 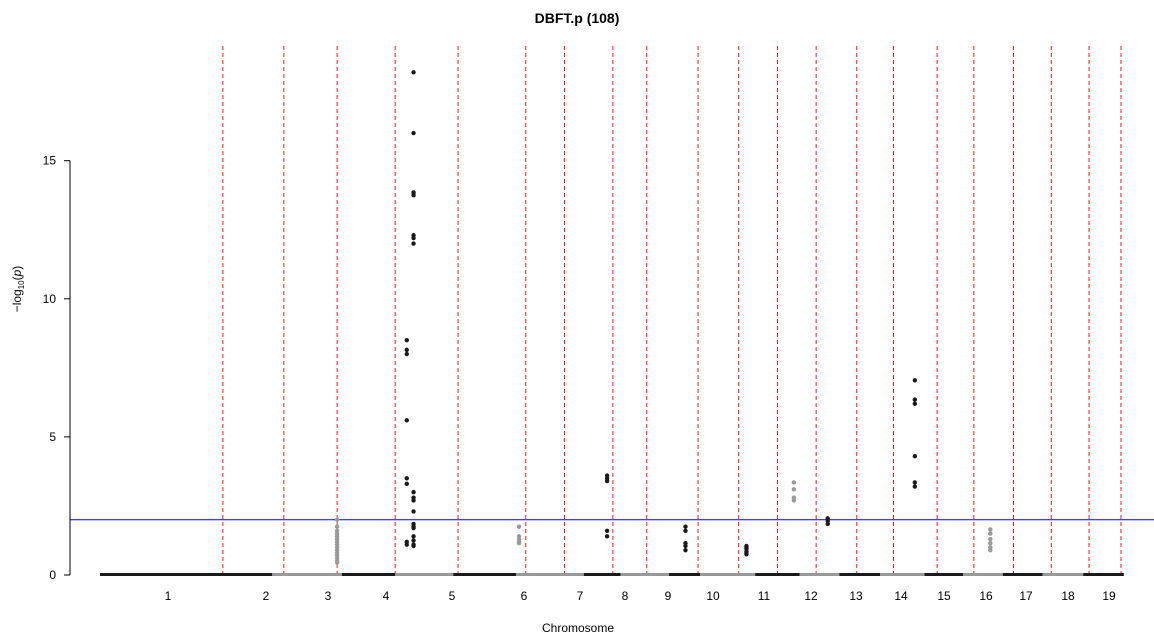 What do you see at coordinates (57, 368) in the screenshot?
I see `y-axis: 0 5 10 15` at bounding box center [57, 368].